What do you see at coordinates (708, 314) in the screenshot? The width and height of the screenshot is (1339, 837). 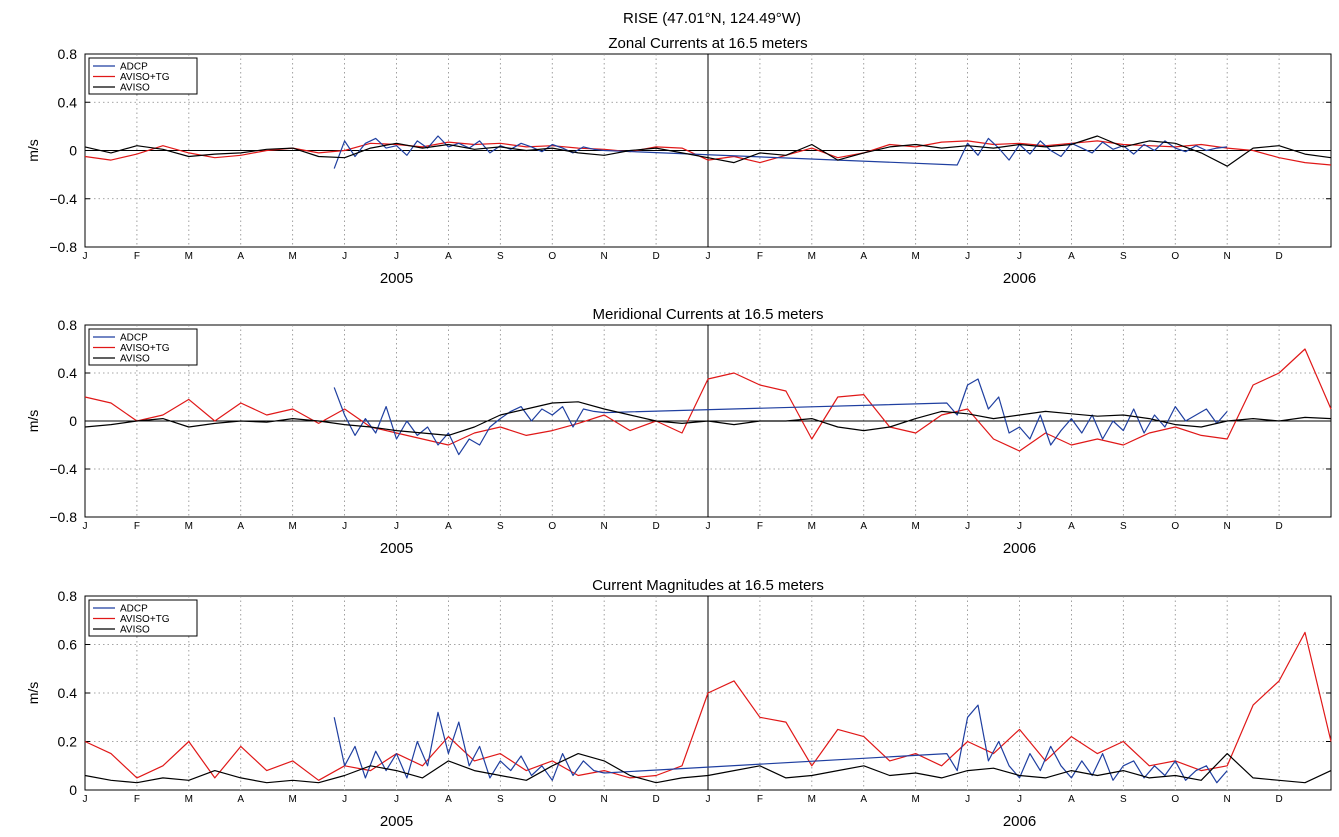 I see `chart-title: Meridional Currents at 16.5 meters` at bounding box center [708, 314].